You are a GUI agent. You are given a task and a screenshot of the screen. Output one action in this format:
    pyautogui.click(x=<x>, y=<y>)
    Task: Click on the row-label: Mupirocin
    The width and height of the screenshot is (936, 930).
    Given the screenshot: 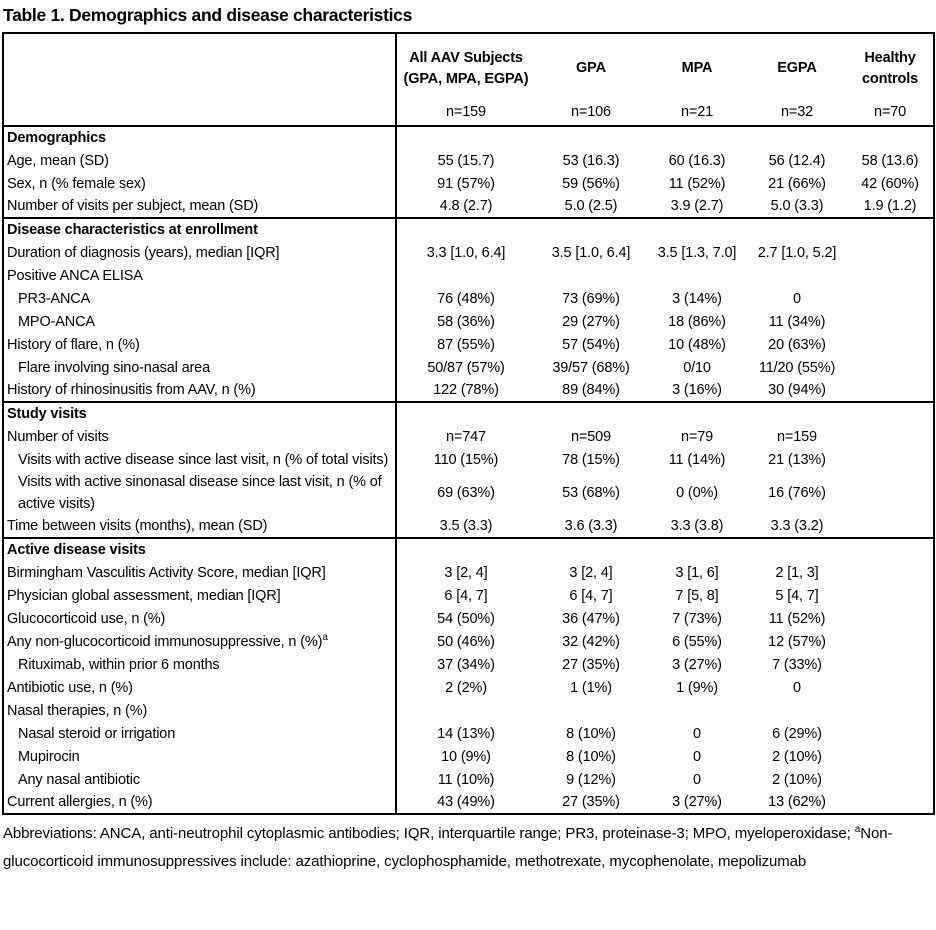 What is the action you would take?
    pyautogui.click(x=49, y=756)
    